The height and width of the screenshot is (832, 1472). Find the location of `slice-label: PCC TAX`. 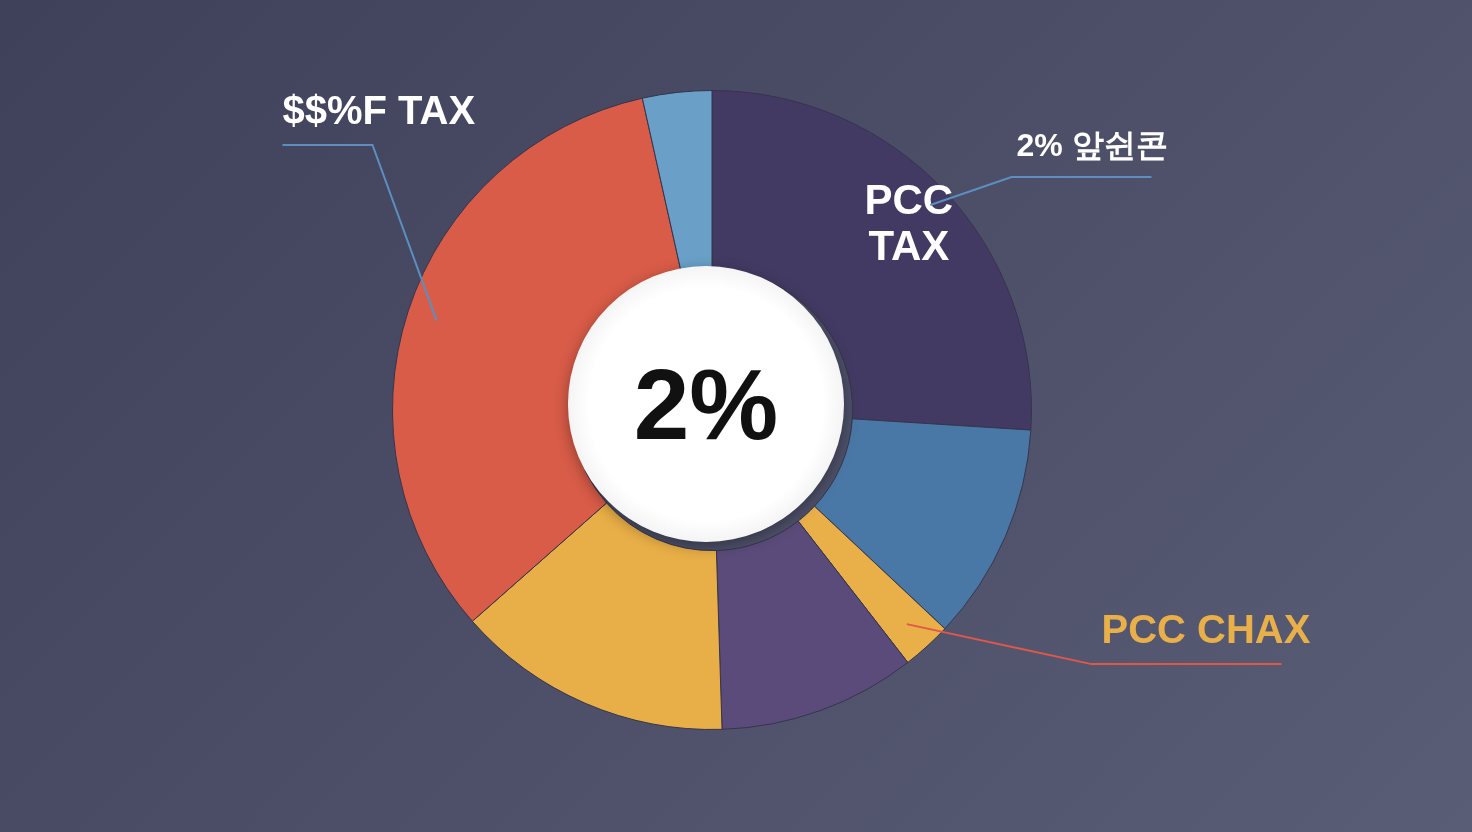

slice-label: PCC TAX is located at coordinates (909, 222).